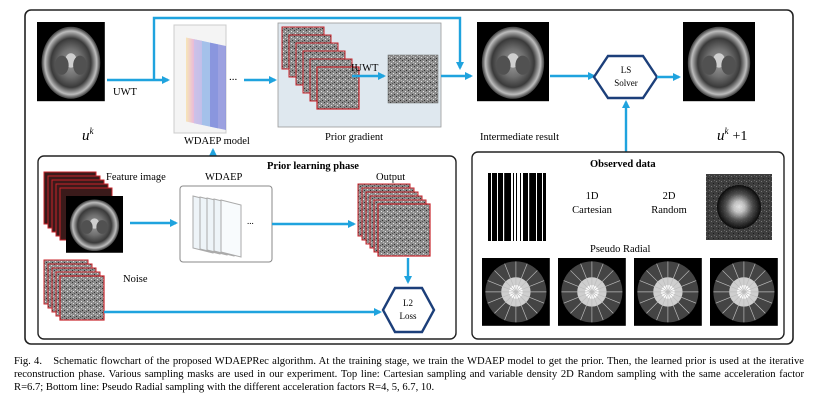 Image resolution: width=817 pixels, height=405 pixels. What do you see at coordinates (592, 196) in the screenshot?
I see `cartesian-label-1: 1D` at bounding box center [592, 196].